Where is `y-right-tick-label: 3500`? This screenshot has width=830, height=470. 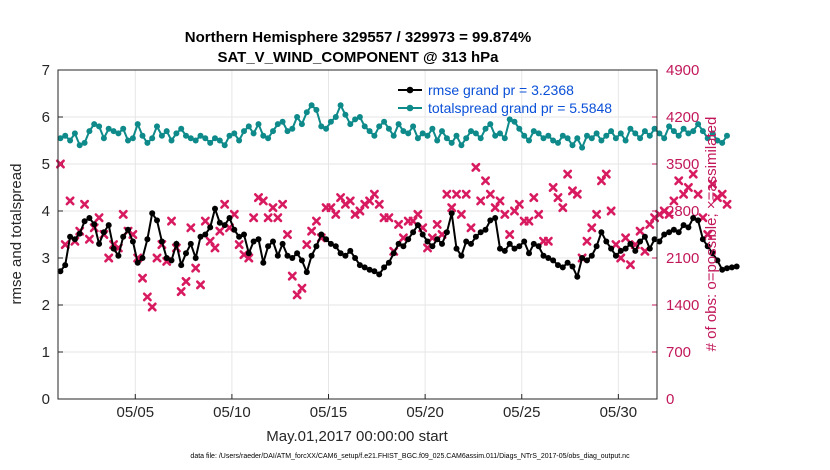
y-right-tick-label: 3500 is located at coordinates (682, 164).